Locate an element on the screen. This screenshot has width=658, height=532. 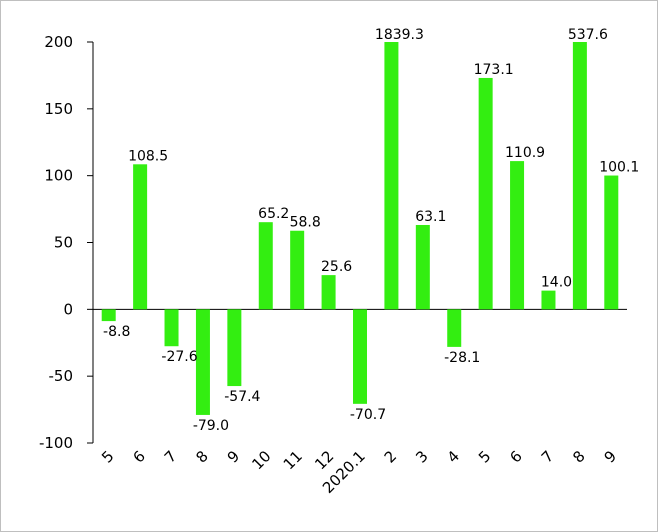
data-label: 25.6 is located at coordinates (336, 267).